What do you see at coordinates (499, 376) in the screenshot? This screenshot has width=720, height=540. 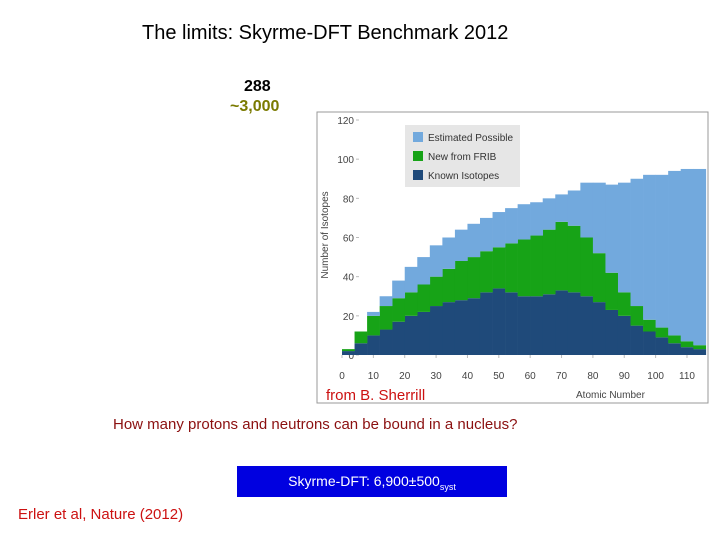 I see `x-tick-label: 50` at bounding box center [499, 376].